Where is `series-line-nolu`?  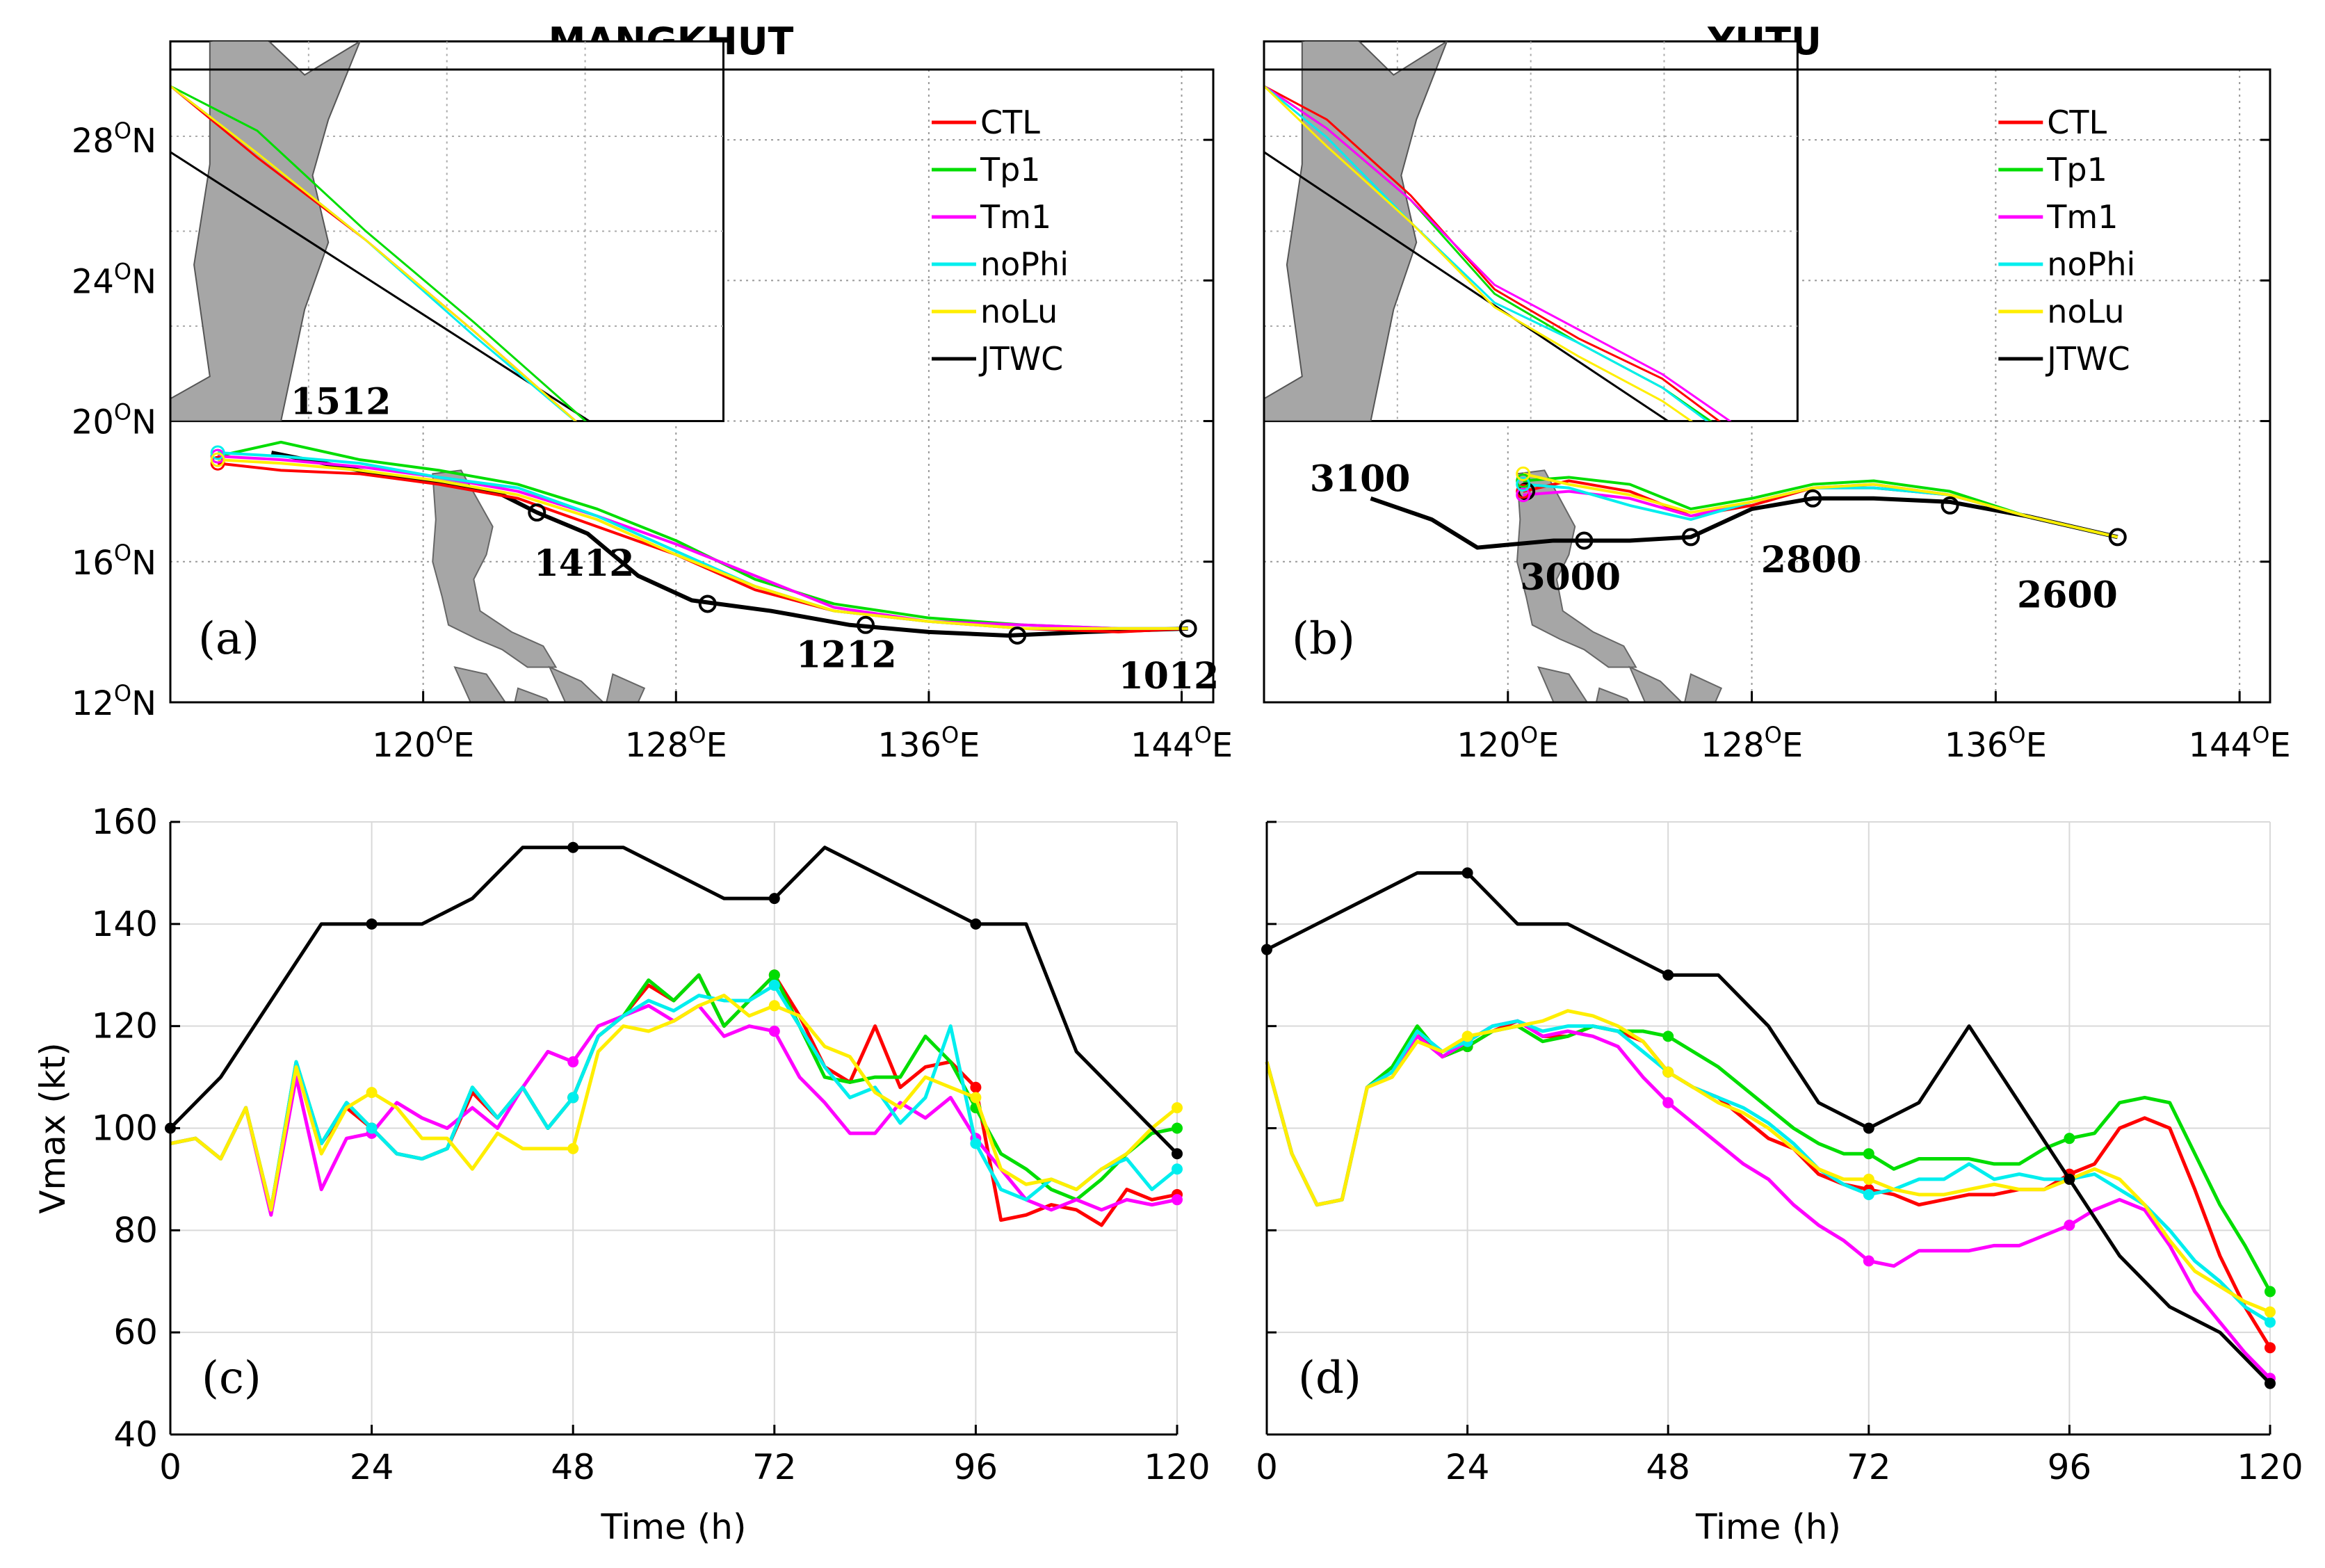
series-line-nolu is located at coordinates (1768, 1161).